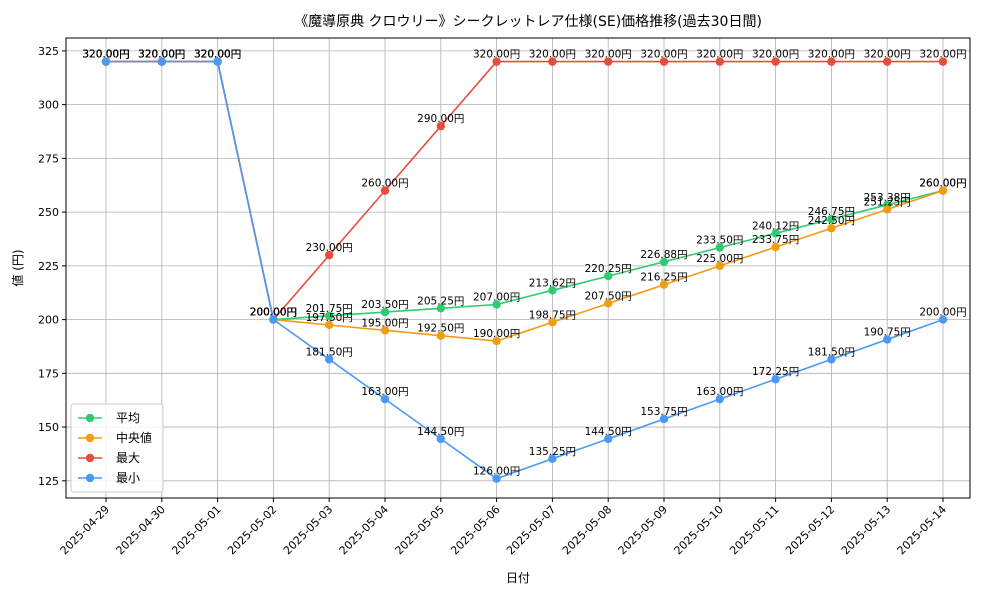 This screenshot has width=1000, height=600. What do you see at coordinates (552, 315) in the screenshot?
I see `data-label-1-8: 198.75円` at bounding box center [552, 315].